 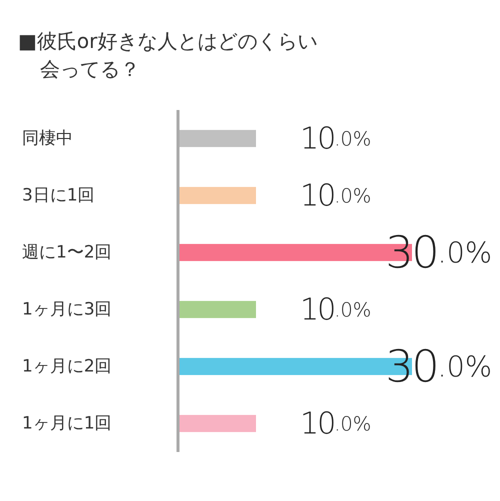 What do you see at coordinates (67, 310) in the screenshot?
I see `y-tick-label: 1ヶ月に3回` at bounding box center [67, 310].